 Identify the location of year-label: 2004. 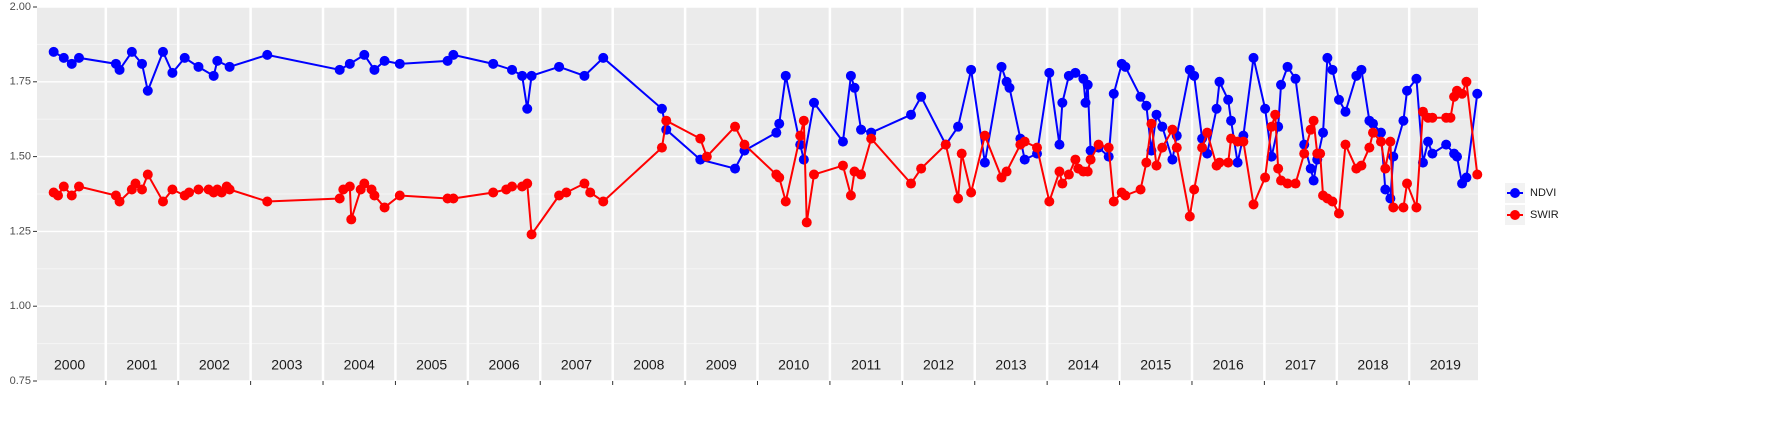
(359, 365).